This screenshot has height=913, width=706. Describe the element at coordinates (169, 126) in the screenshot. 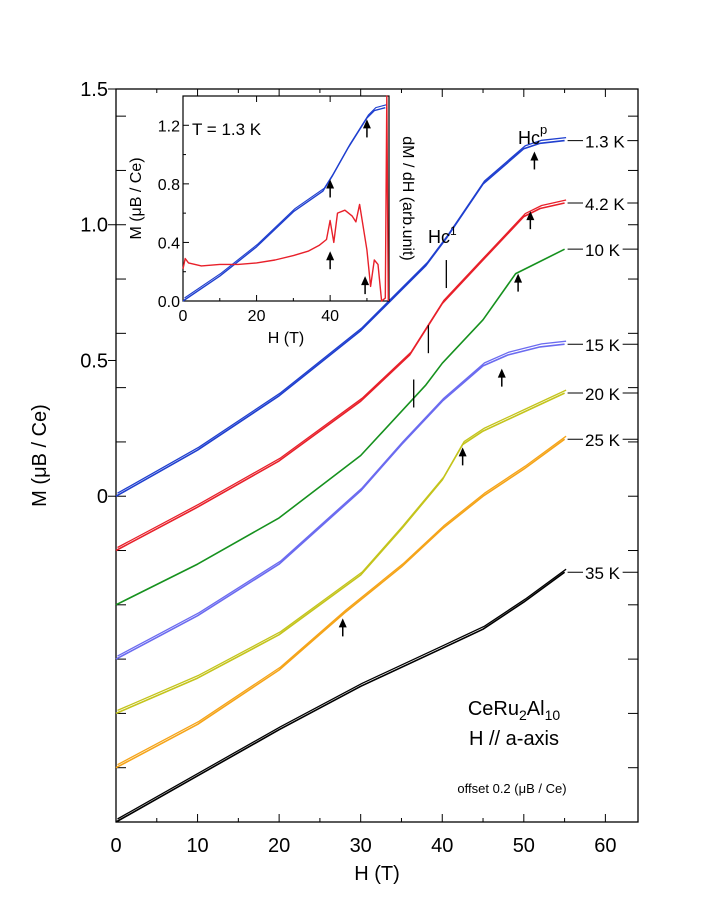

I see `inset-y-tick-label: 1.2` at that location.